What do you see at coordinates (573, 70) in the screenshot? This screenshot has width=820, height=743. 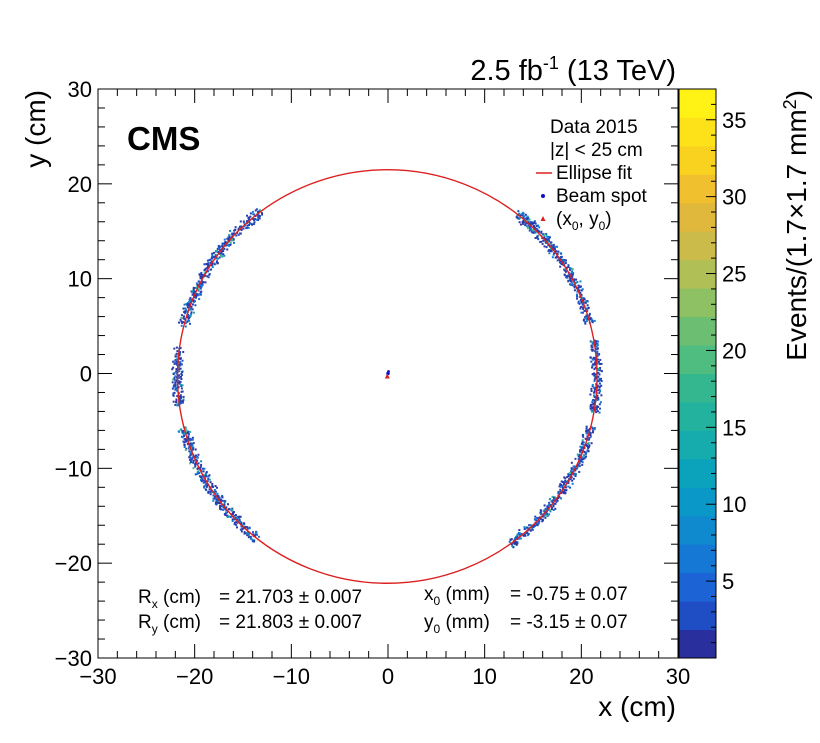 I see `lumi-label: 2.5 fb-1 (13 TeV)` at bounding box center [573, 70].